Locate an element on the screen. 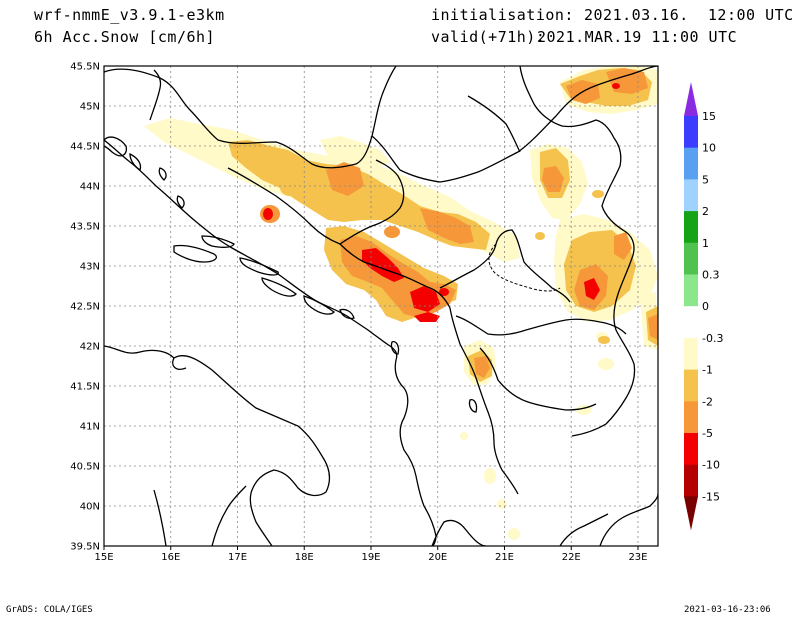 Image resolution: width=800 pixels, height=618 pixels. gargano is located at coordinates (179, 363).